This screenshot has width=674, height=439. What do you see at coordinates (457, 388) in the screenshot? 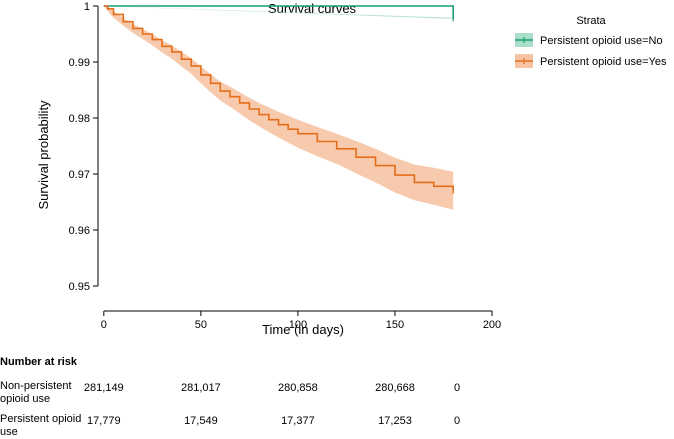
I see `risk-value-0-4: 0` at bounding box center [457, 388].